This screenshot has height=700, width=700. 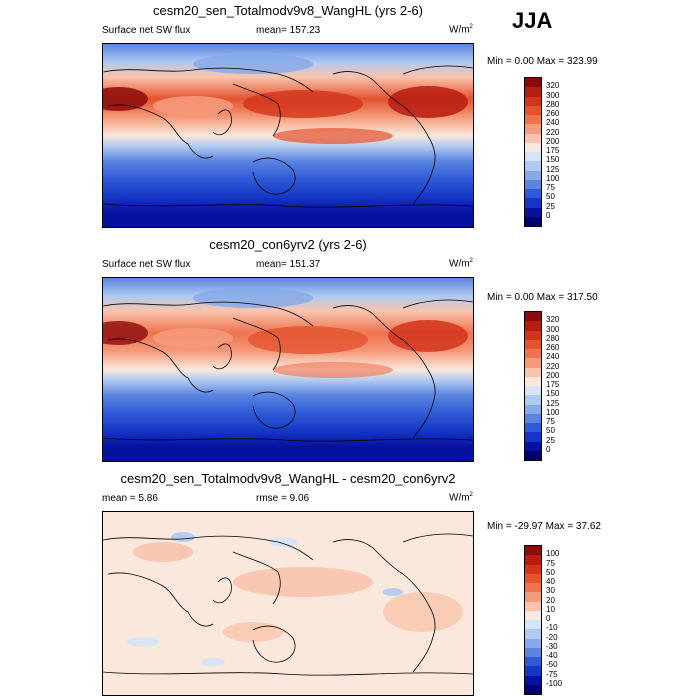 What do you see at coordinates (550, 600) in the screenshot?
I see `colorbar-label: 20` at bounding box center [550, 600].